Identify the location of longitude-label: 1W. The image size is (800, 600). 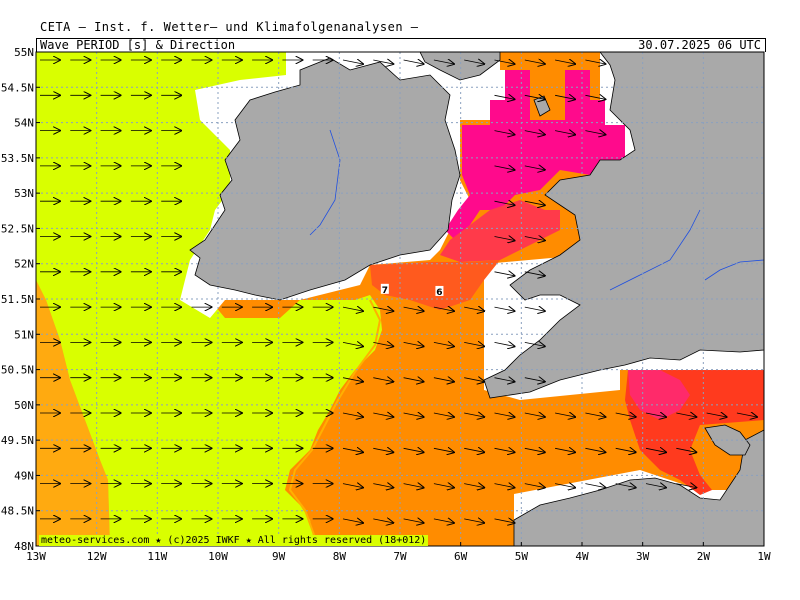
(764, 556).